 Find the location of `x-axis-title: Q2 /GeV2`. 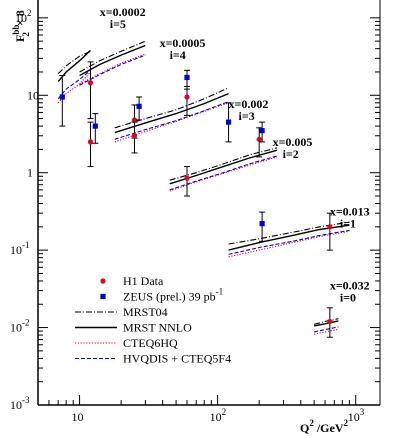

x-axis-title: Q2 /GeV2 is located at coordinates (324, 426).